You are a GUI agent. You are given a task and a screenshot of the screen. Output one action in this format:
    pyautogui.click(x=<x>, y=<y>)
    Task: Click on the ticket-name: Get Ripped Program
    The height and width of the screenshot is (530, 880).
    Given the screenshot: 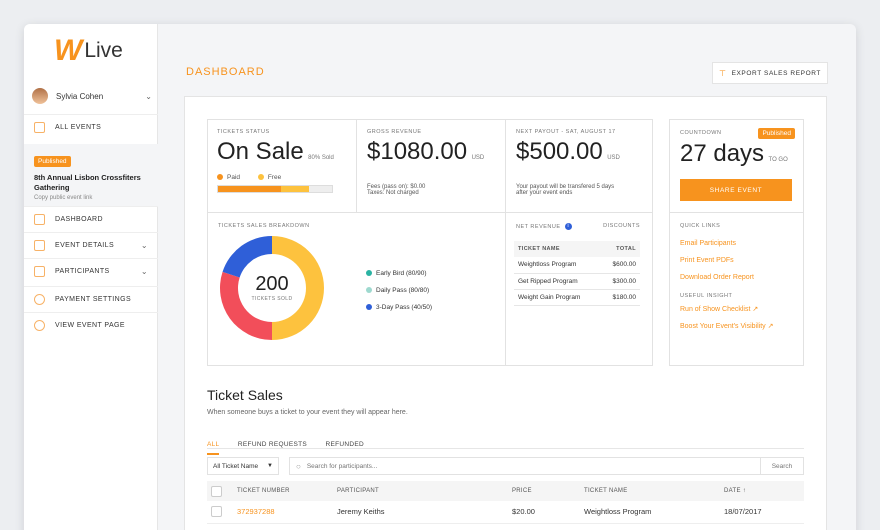 What is the action you would take?
    pyautogui.click(x=558, y=281)
    